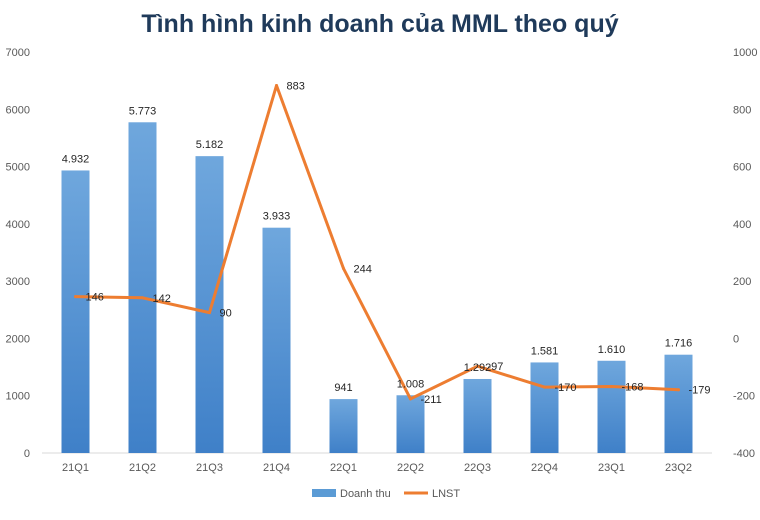 Image resolution: width=760 pixels, height=520 pixels. What do you see at coordinates (410, 468) in the screenshot?
I see `x-tick-label: 22Q2` at bounding box center [410, 468].